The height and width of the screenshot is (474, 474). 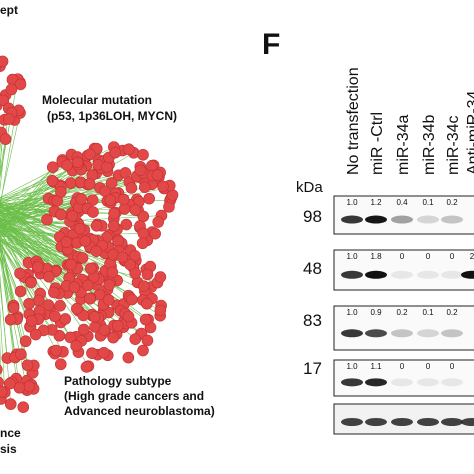 I want to click on cluster-label: Advanced neuroblastoma), so click(x=139, y=411).